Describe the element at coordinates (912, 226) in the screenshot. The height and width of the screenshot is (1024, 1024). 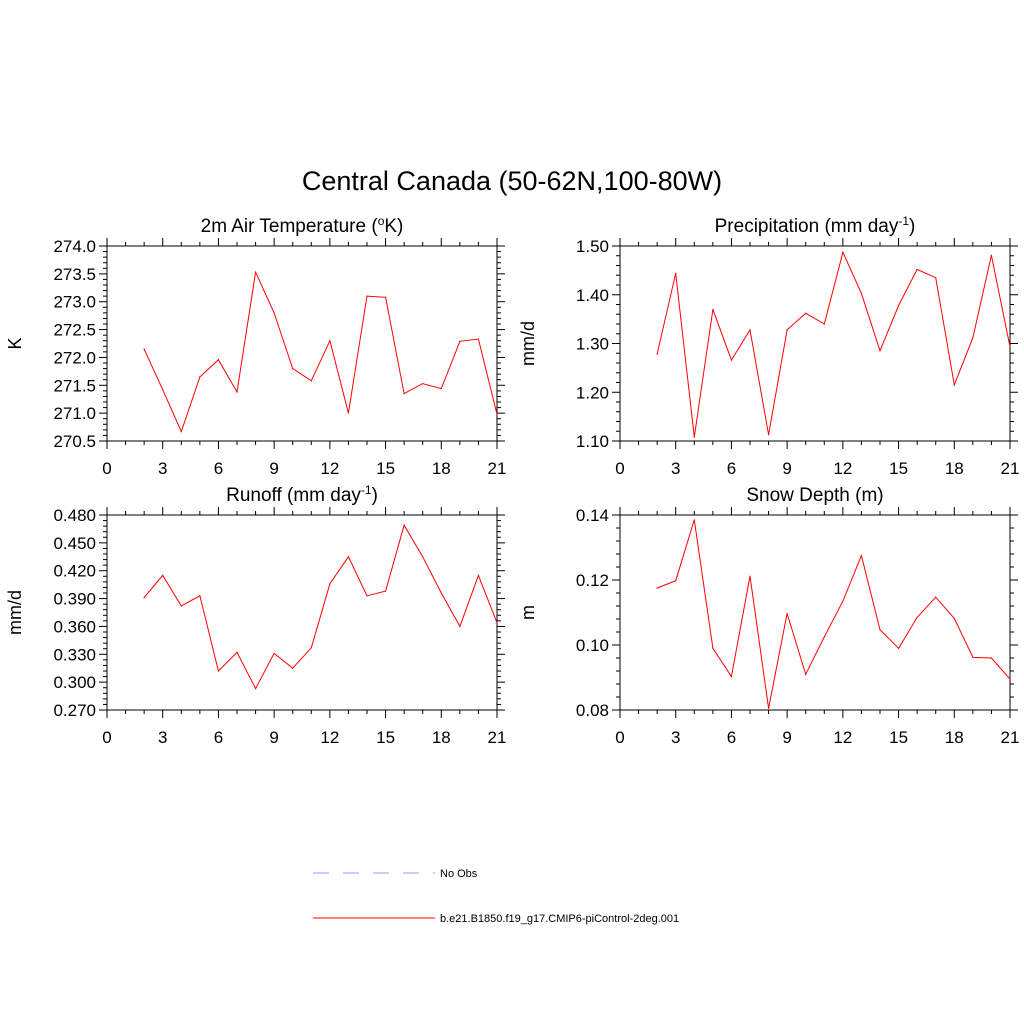
I see `panel-title-post: )` at that location.